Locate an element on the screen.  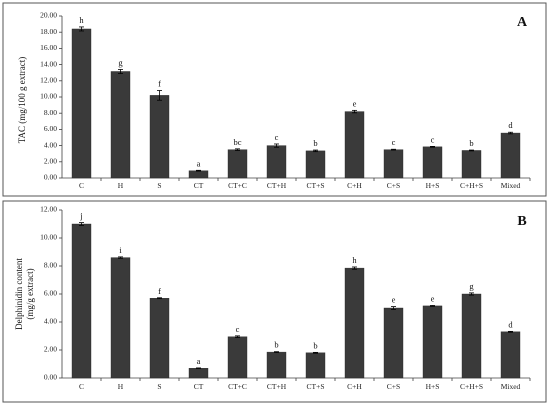
panel-a-y-tick-label: 16.00 is located at coordinates (48, 47).